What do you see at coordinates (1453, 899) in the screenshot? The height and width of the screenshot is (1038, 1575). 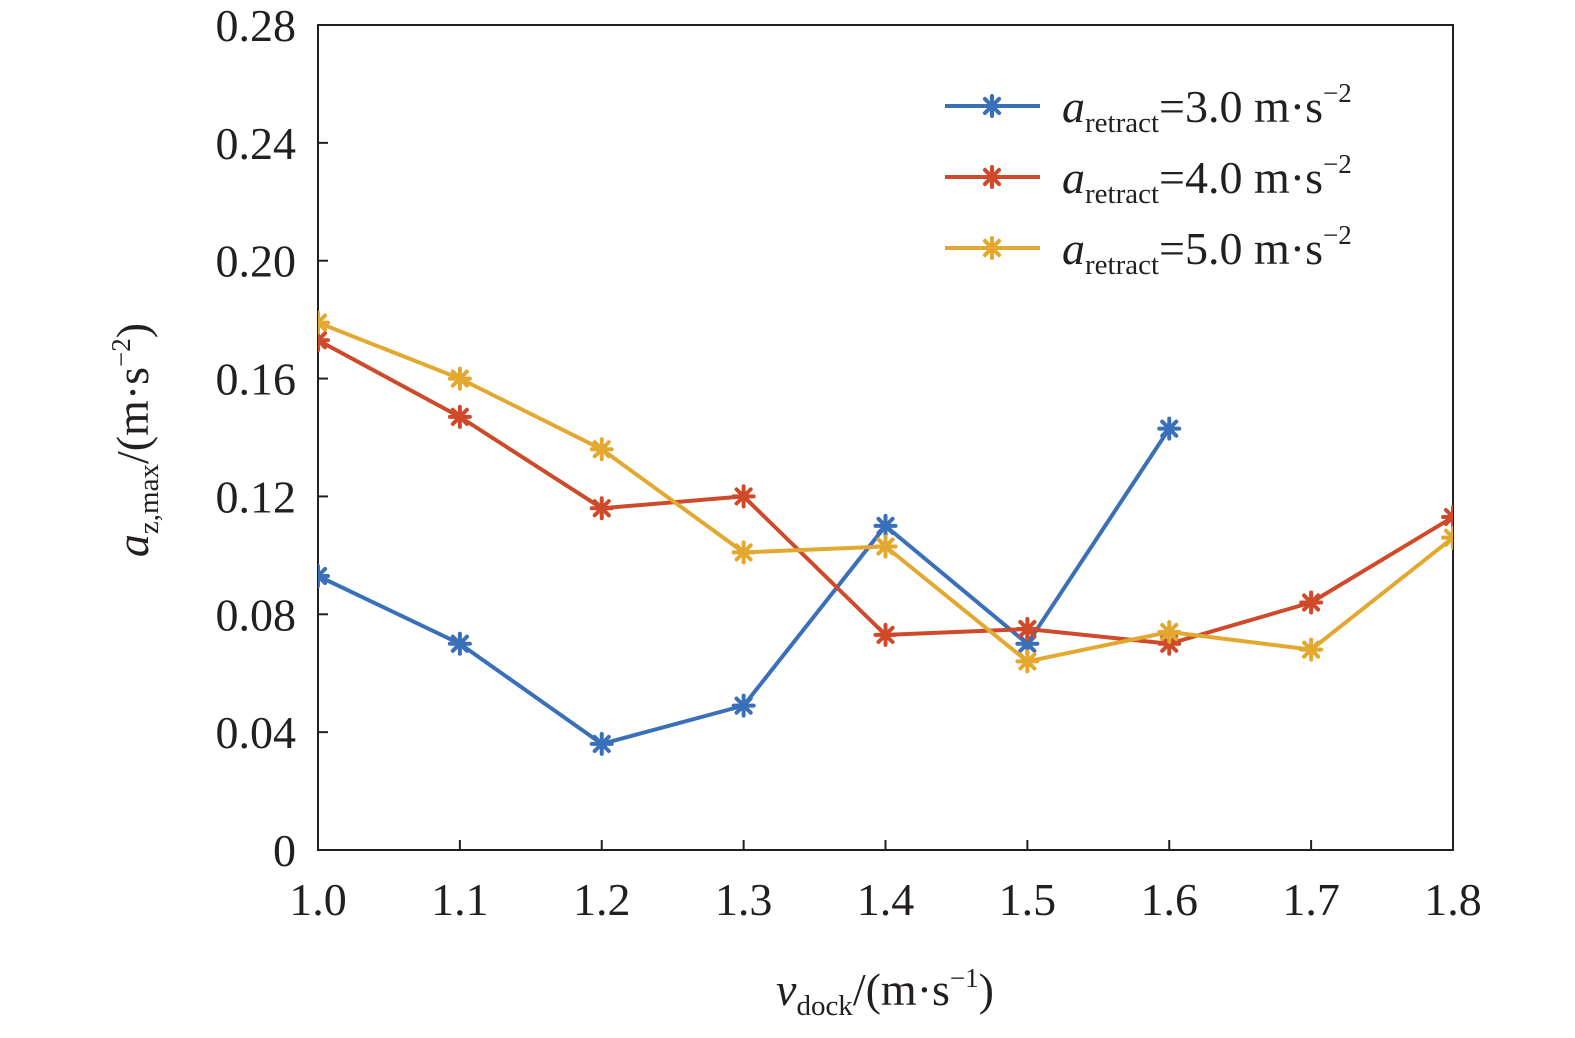 I see `x-tick-label: 1.8` at bounding box center [1453, 899].